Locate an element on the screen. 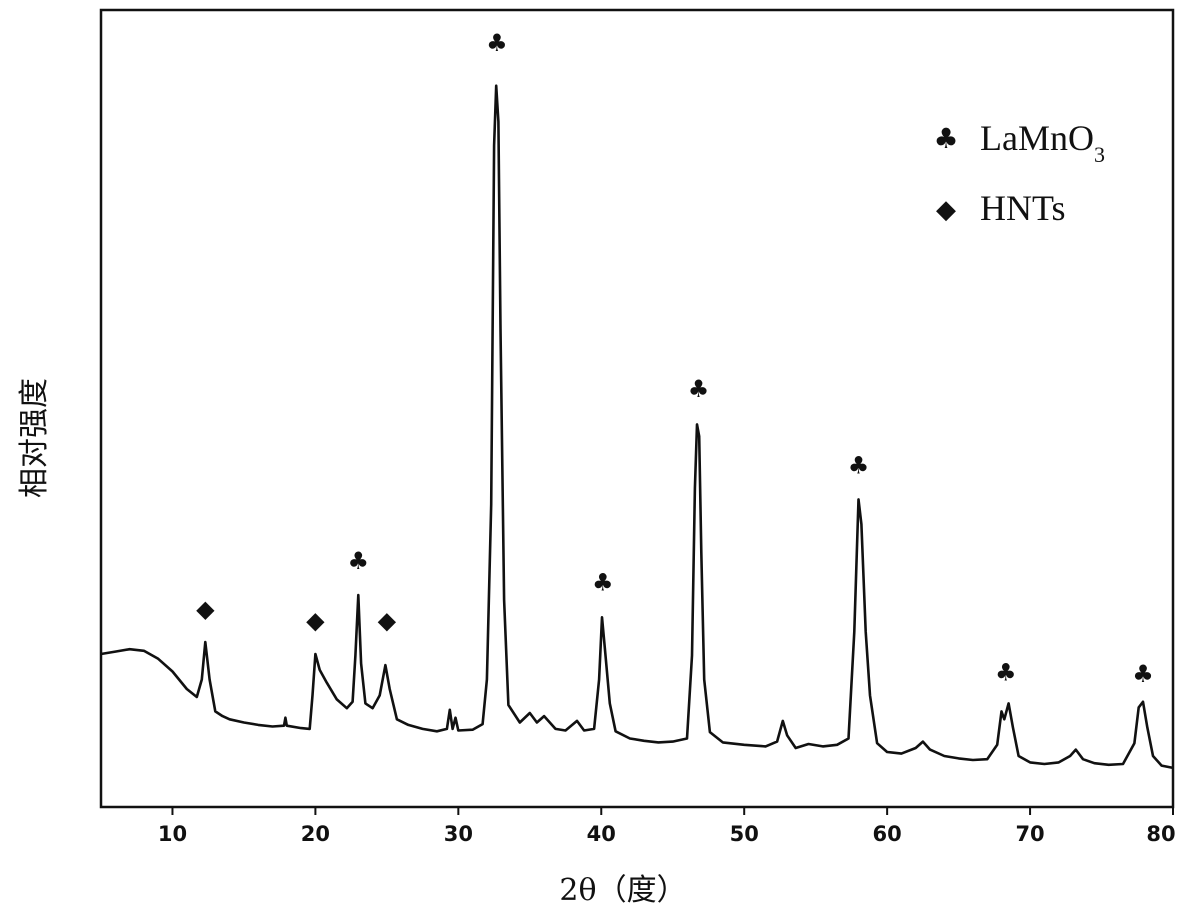 The image size is (1200, 922). x-tick-label: 30 is located at coordinates (458, 834).